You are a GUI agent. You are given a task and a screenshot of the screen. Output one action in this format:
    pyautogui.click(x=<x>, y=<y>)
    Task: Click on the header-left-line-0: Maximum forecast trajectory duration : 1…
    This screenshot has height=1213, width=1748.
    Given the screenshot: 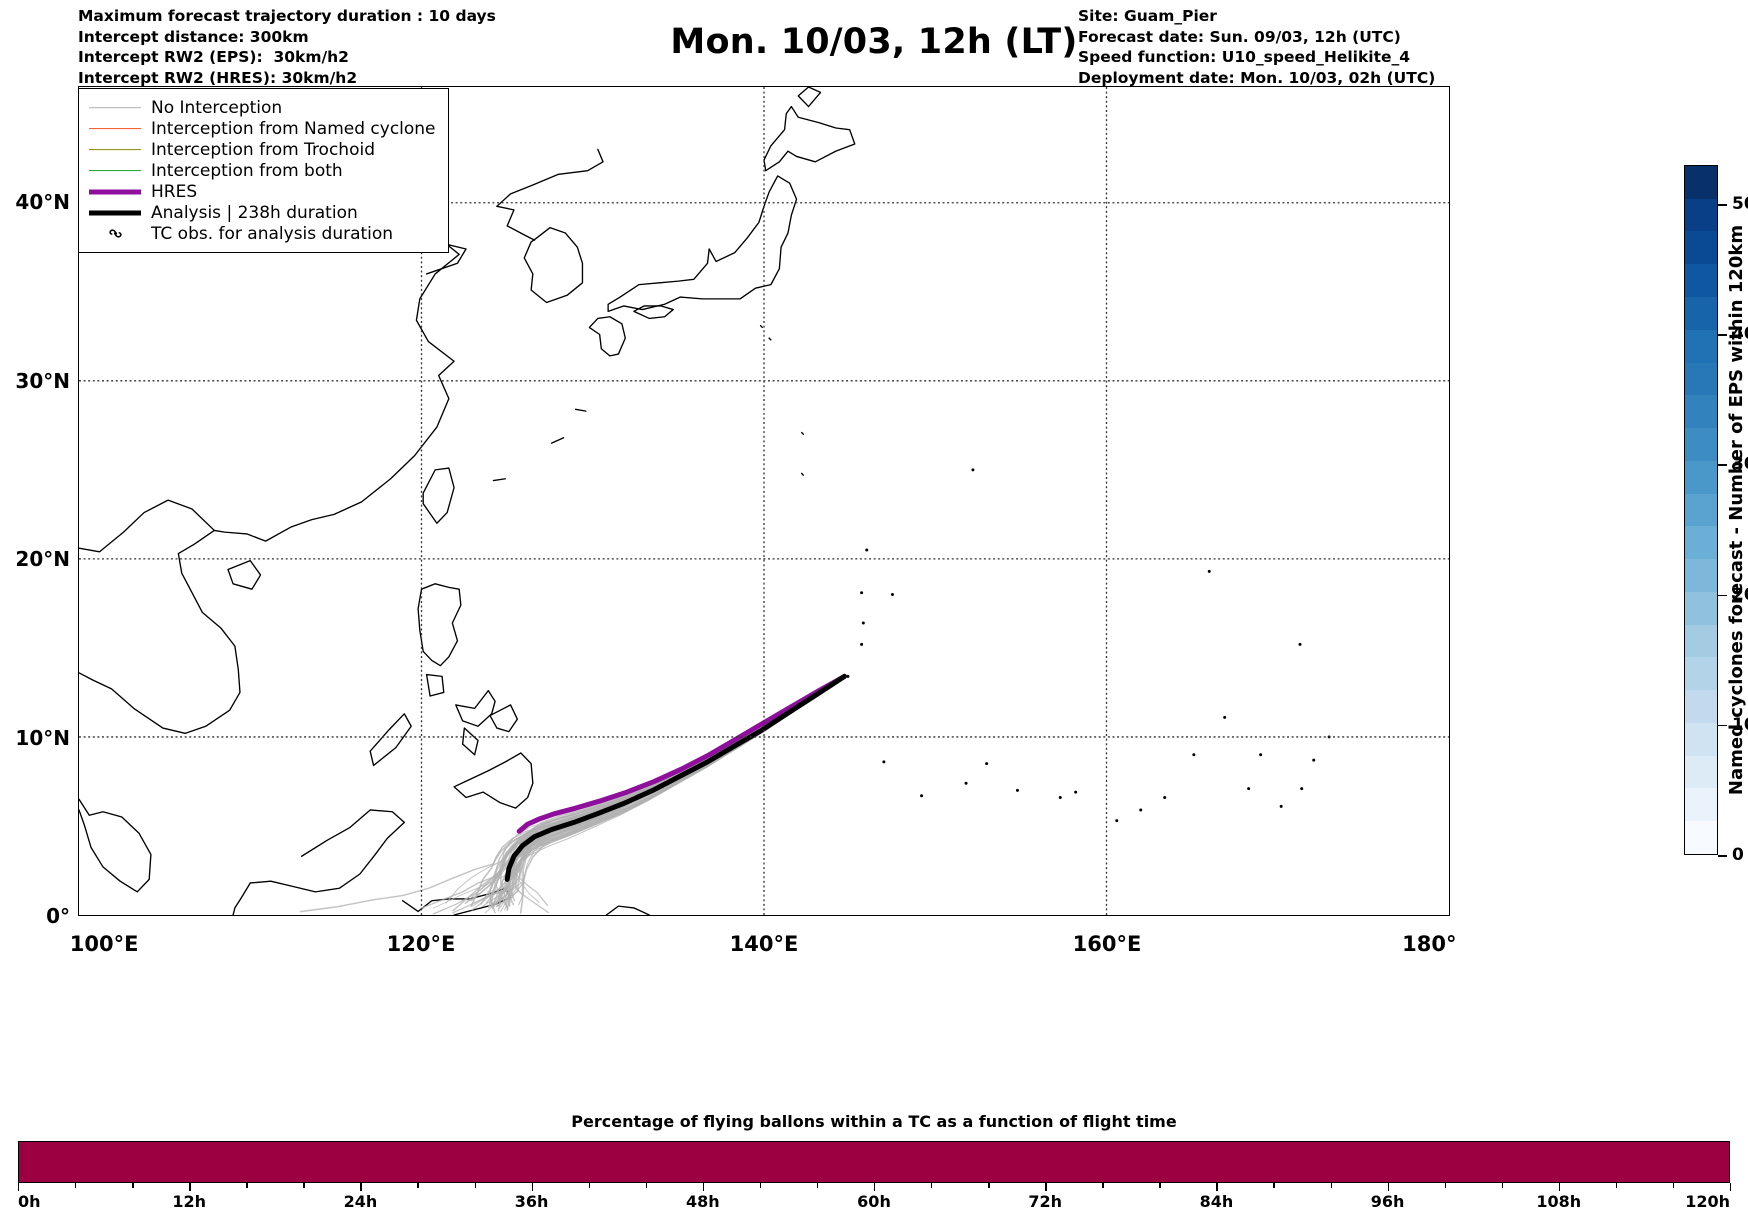 What is the action you would take?
    pyautogui.click(x=287, y=16)
    